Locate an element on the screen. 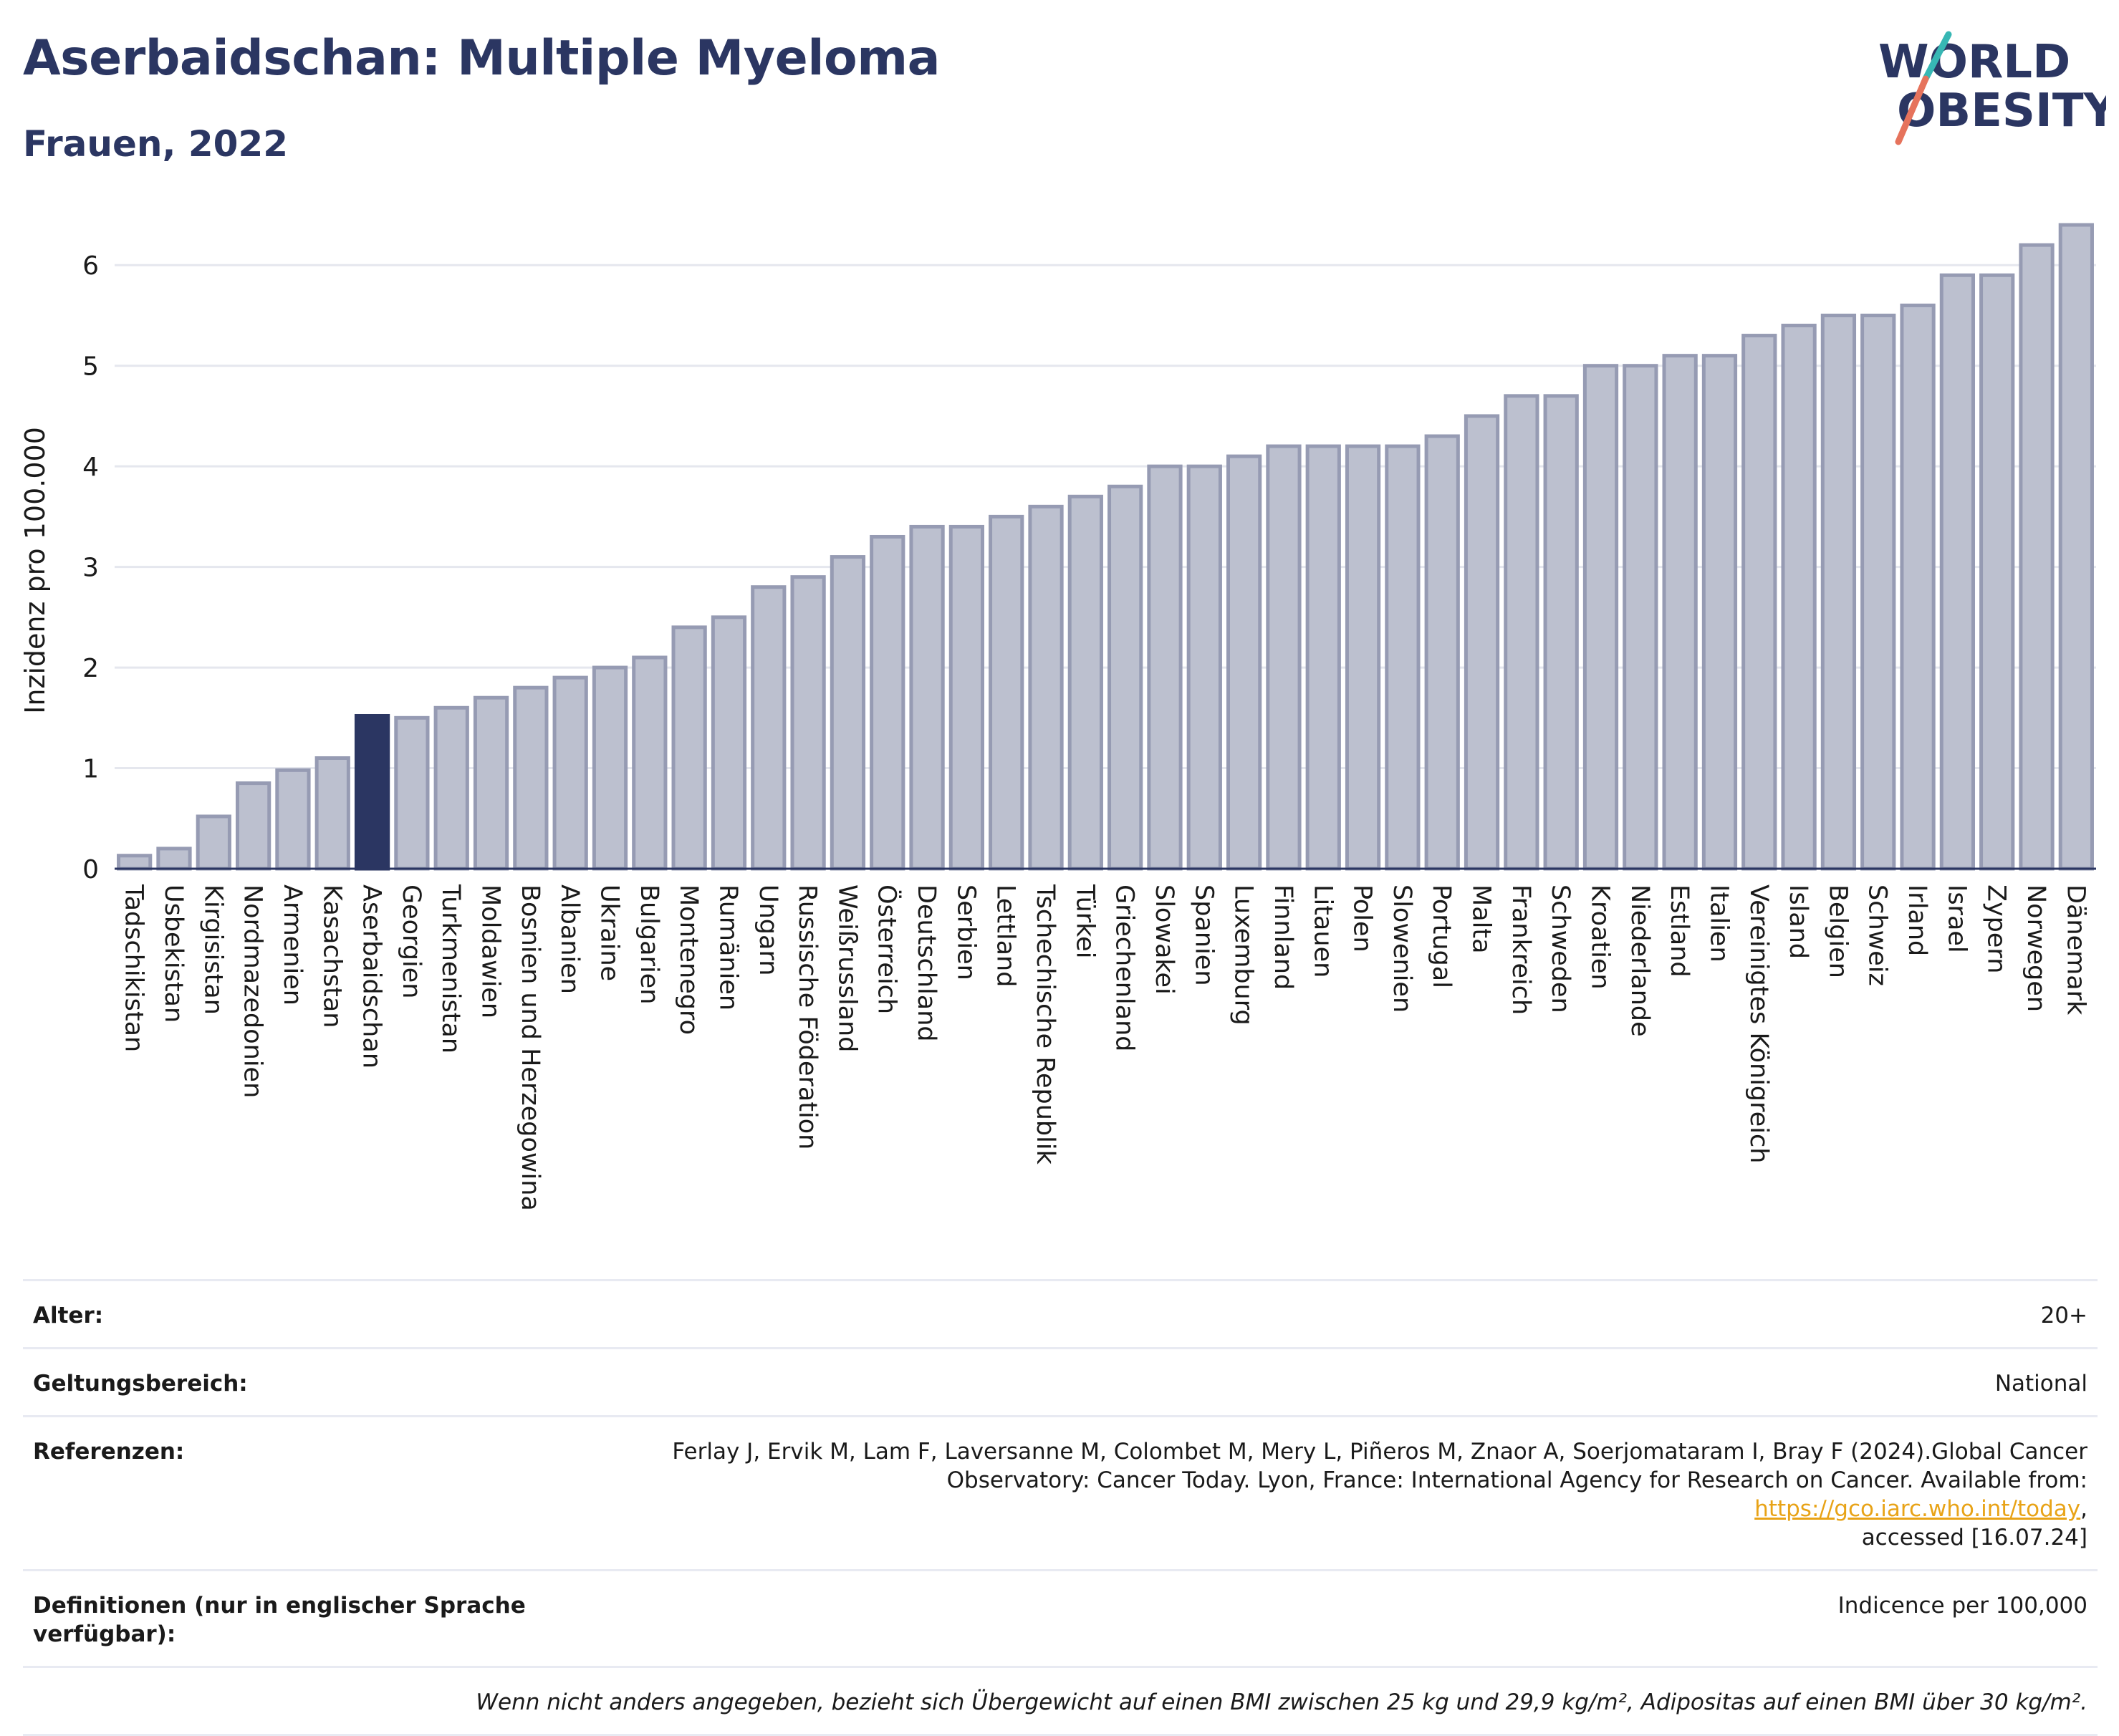 The image size is (2119, 1736). bar-dänemark is located at coordinates (2076, 547).